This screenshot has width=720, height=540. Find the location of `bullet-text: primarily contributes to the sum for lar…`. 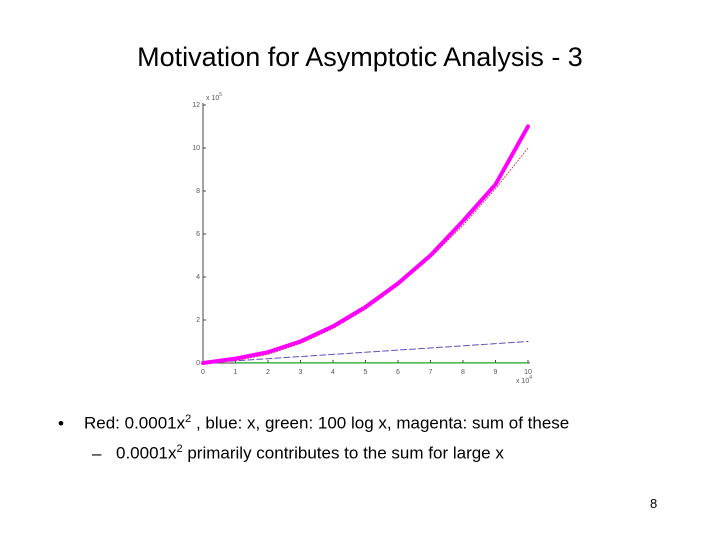

bullet-text: primarily contributes to the sum for lar… is located at coordinates (343, 453).